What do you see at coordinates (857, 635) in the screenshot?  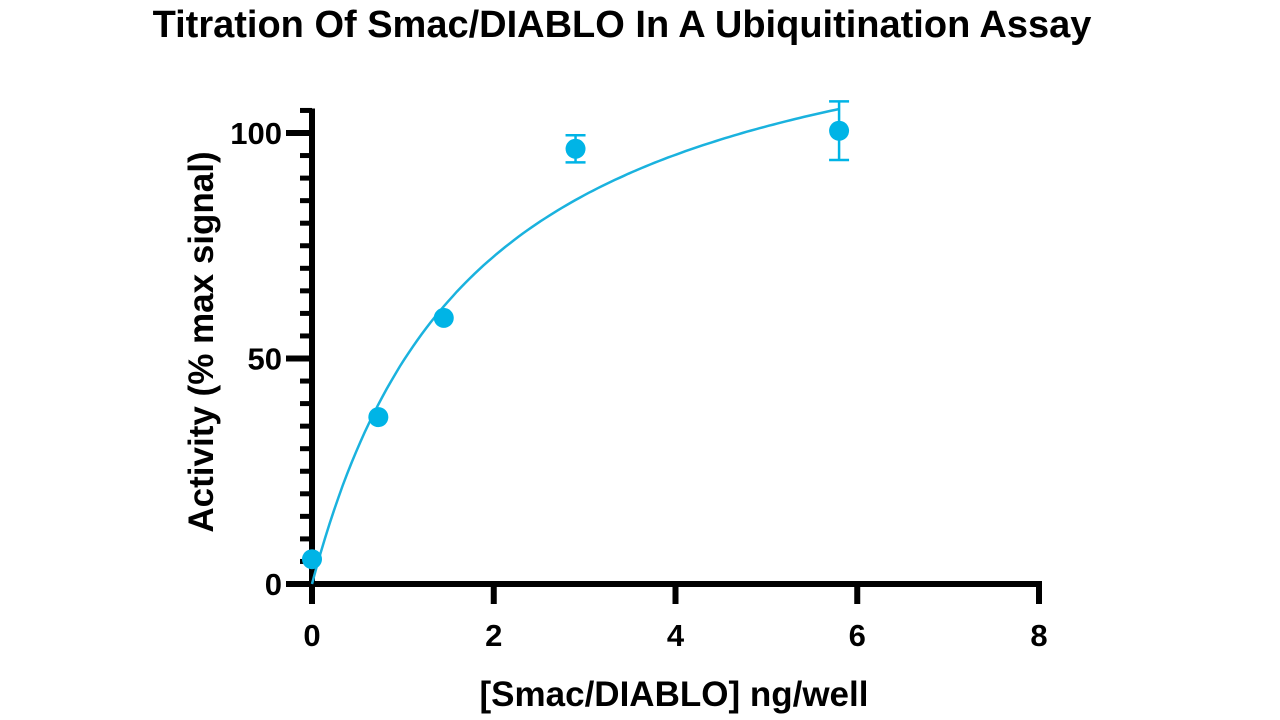 I see `x-tick-label: 6` at bounding box center [857, 635].